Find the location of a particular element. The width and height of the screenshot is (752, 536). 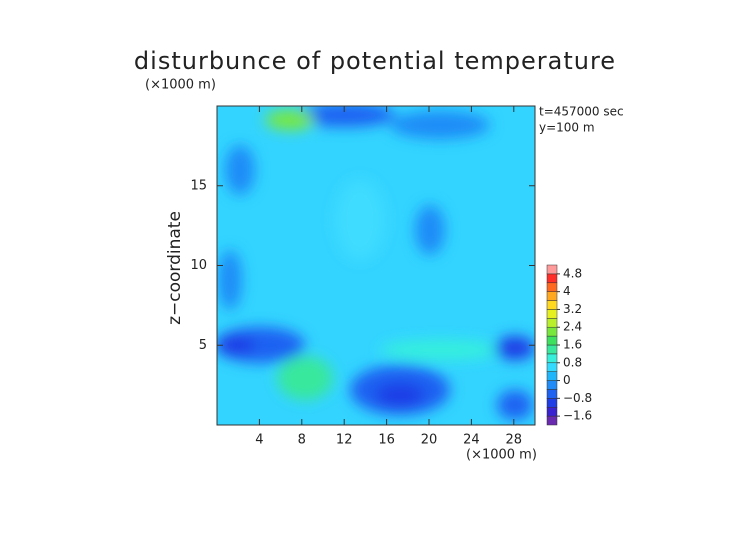

y-unit-label: (×1000 m) is located at coordinates (180, 85).